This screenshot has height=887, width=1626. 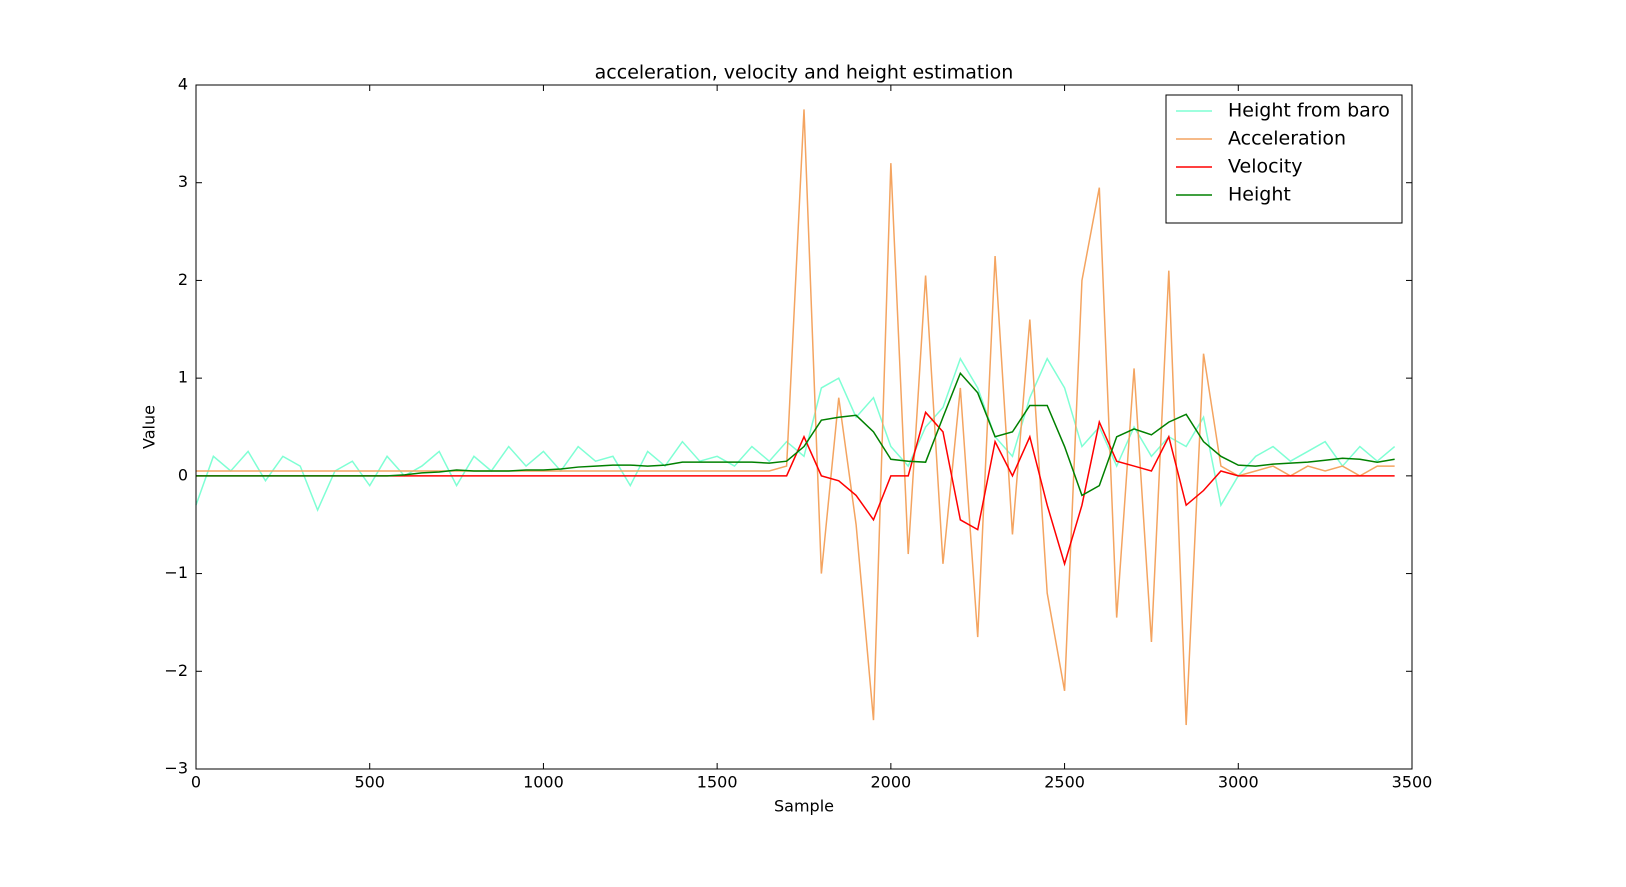 What do you see at coordinates (369, 782) in the screenshot?
I see `x-tick-label: 500` at bounding box center [369, 782].